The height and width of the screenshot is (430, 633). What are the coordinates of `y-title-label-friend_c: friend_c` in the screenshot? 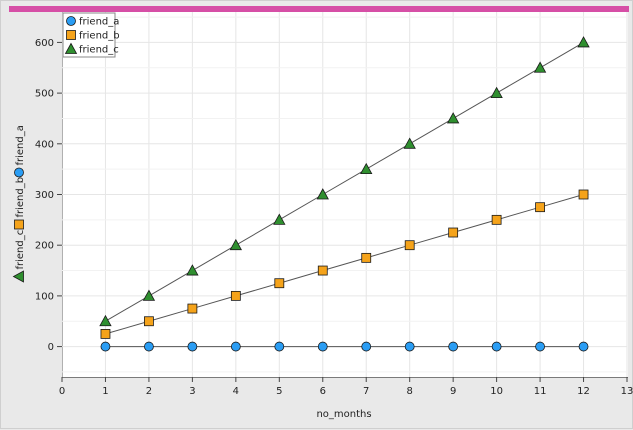 It's located at (20, 250).